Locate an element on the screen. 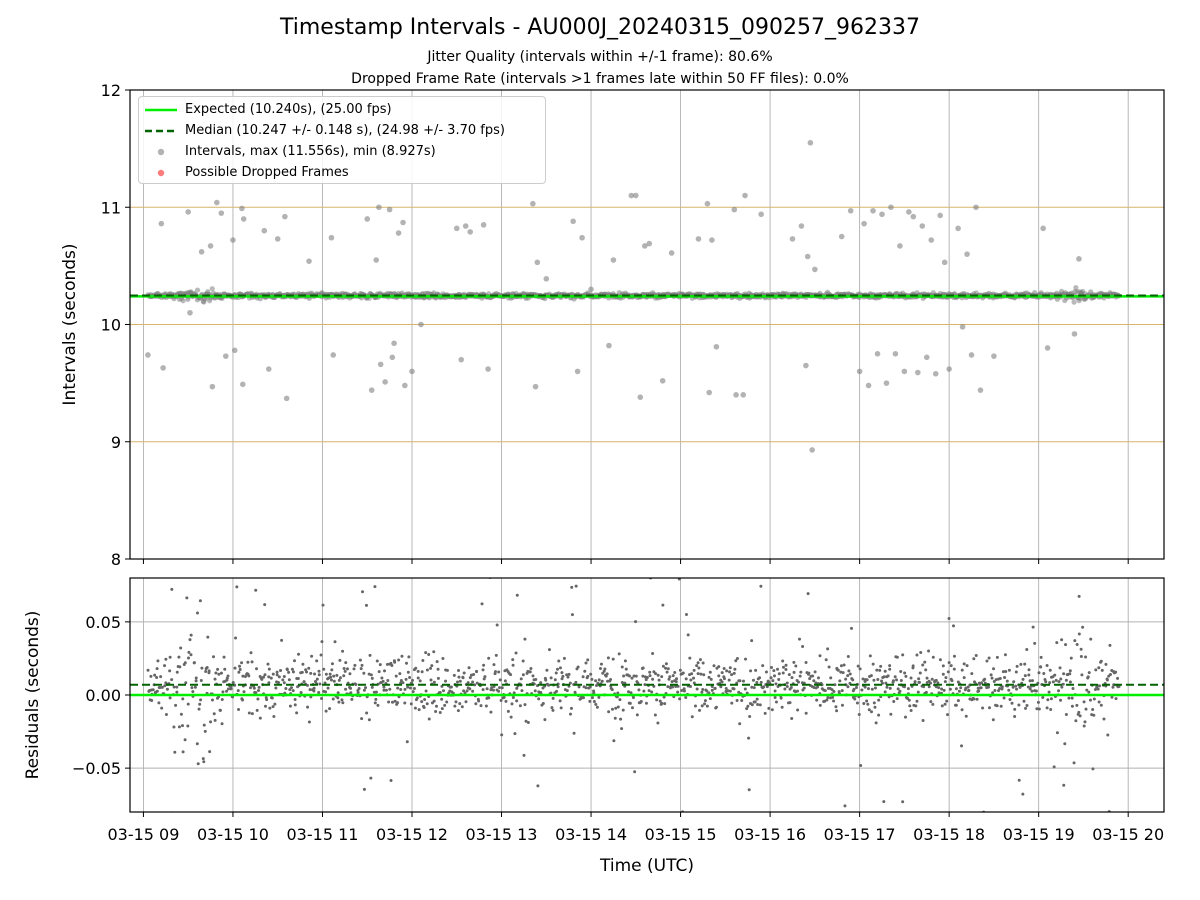  legend-label-intervals: Intervals, max (11.556s), min (8.927s) is located at coordinates (310, 151).